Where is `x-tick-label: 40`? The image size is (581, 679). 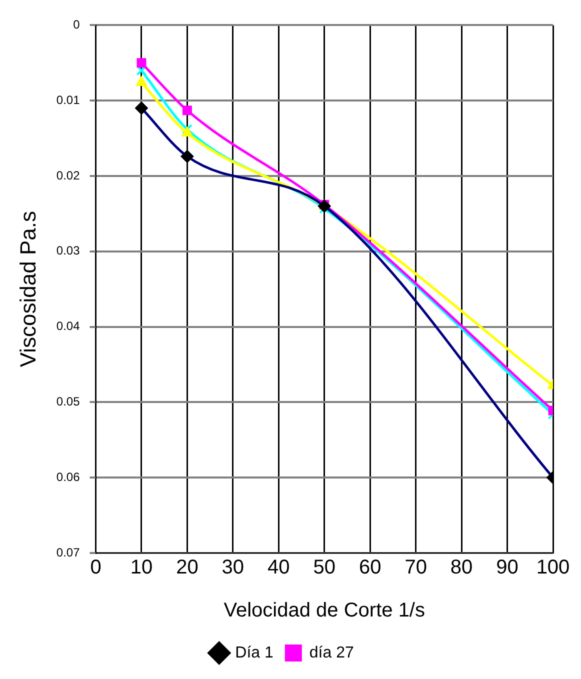 x-tick-label: 40 is located at coordinates (279, 567).